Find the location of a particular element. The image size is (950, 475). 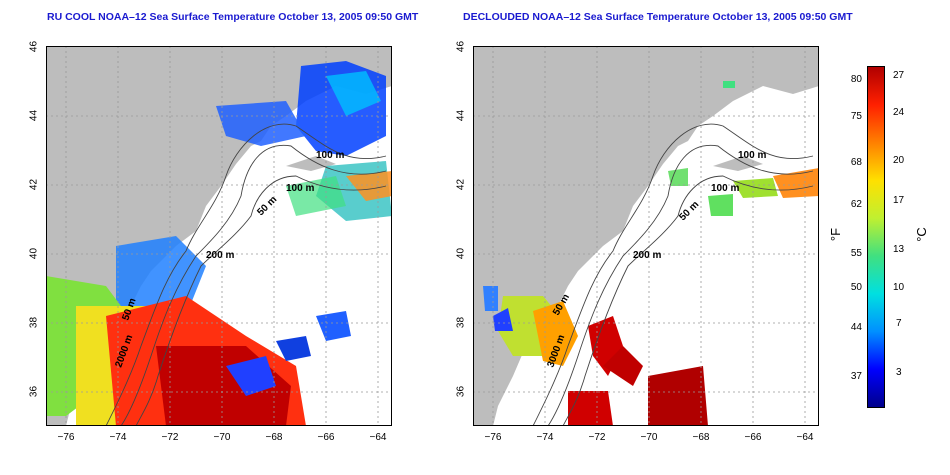

fahrenheit-tick: 75 is located at coordinates (856, 116).